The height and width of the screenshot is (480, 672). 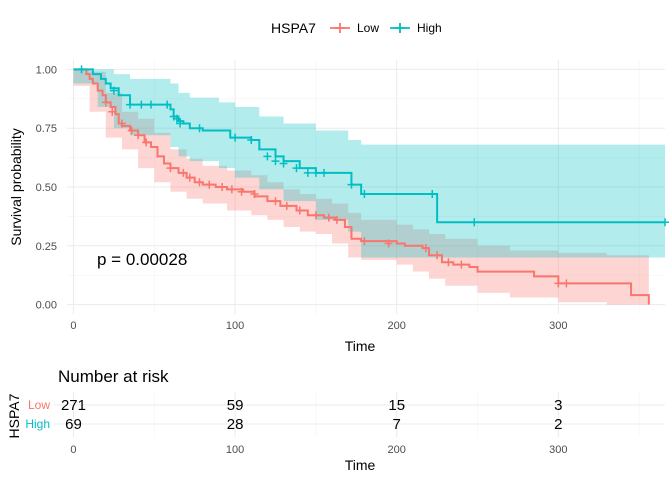 I want to click on legend: HSPA7 Low High, so click(x=356, y=28).